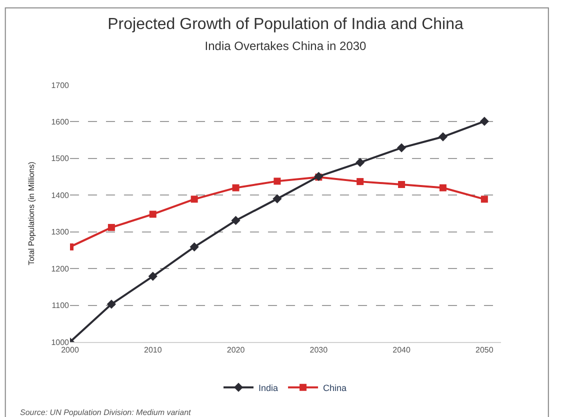 Image resolution: width=571 pixels, height=417 pixels. I want to click on y-tick-label: 1100, so click(61, 305).